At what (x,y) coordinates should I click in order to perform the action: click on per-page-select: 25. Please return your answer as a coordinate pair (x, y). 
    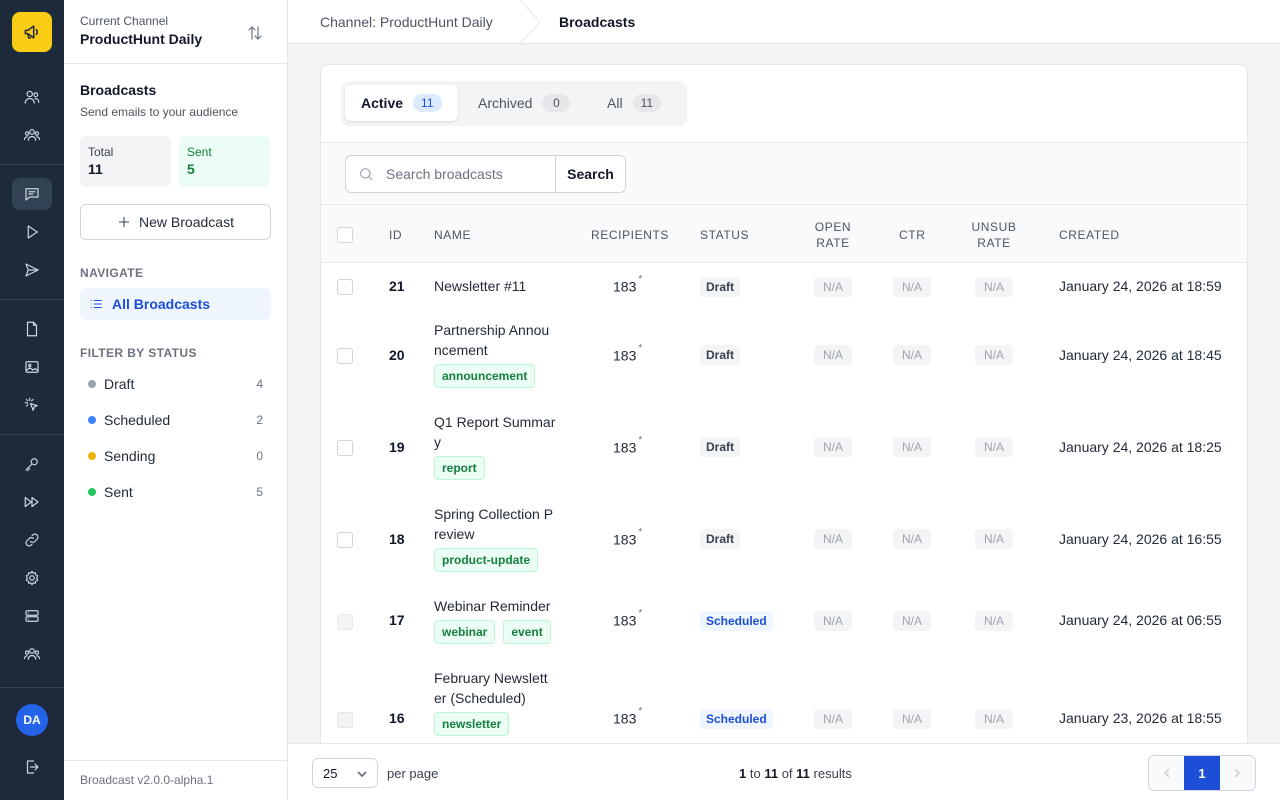
    Looking at the image, I should click on (345, 773).